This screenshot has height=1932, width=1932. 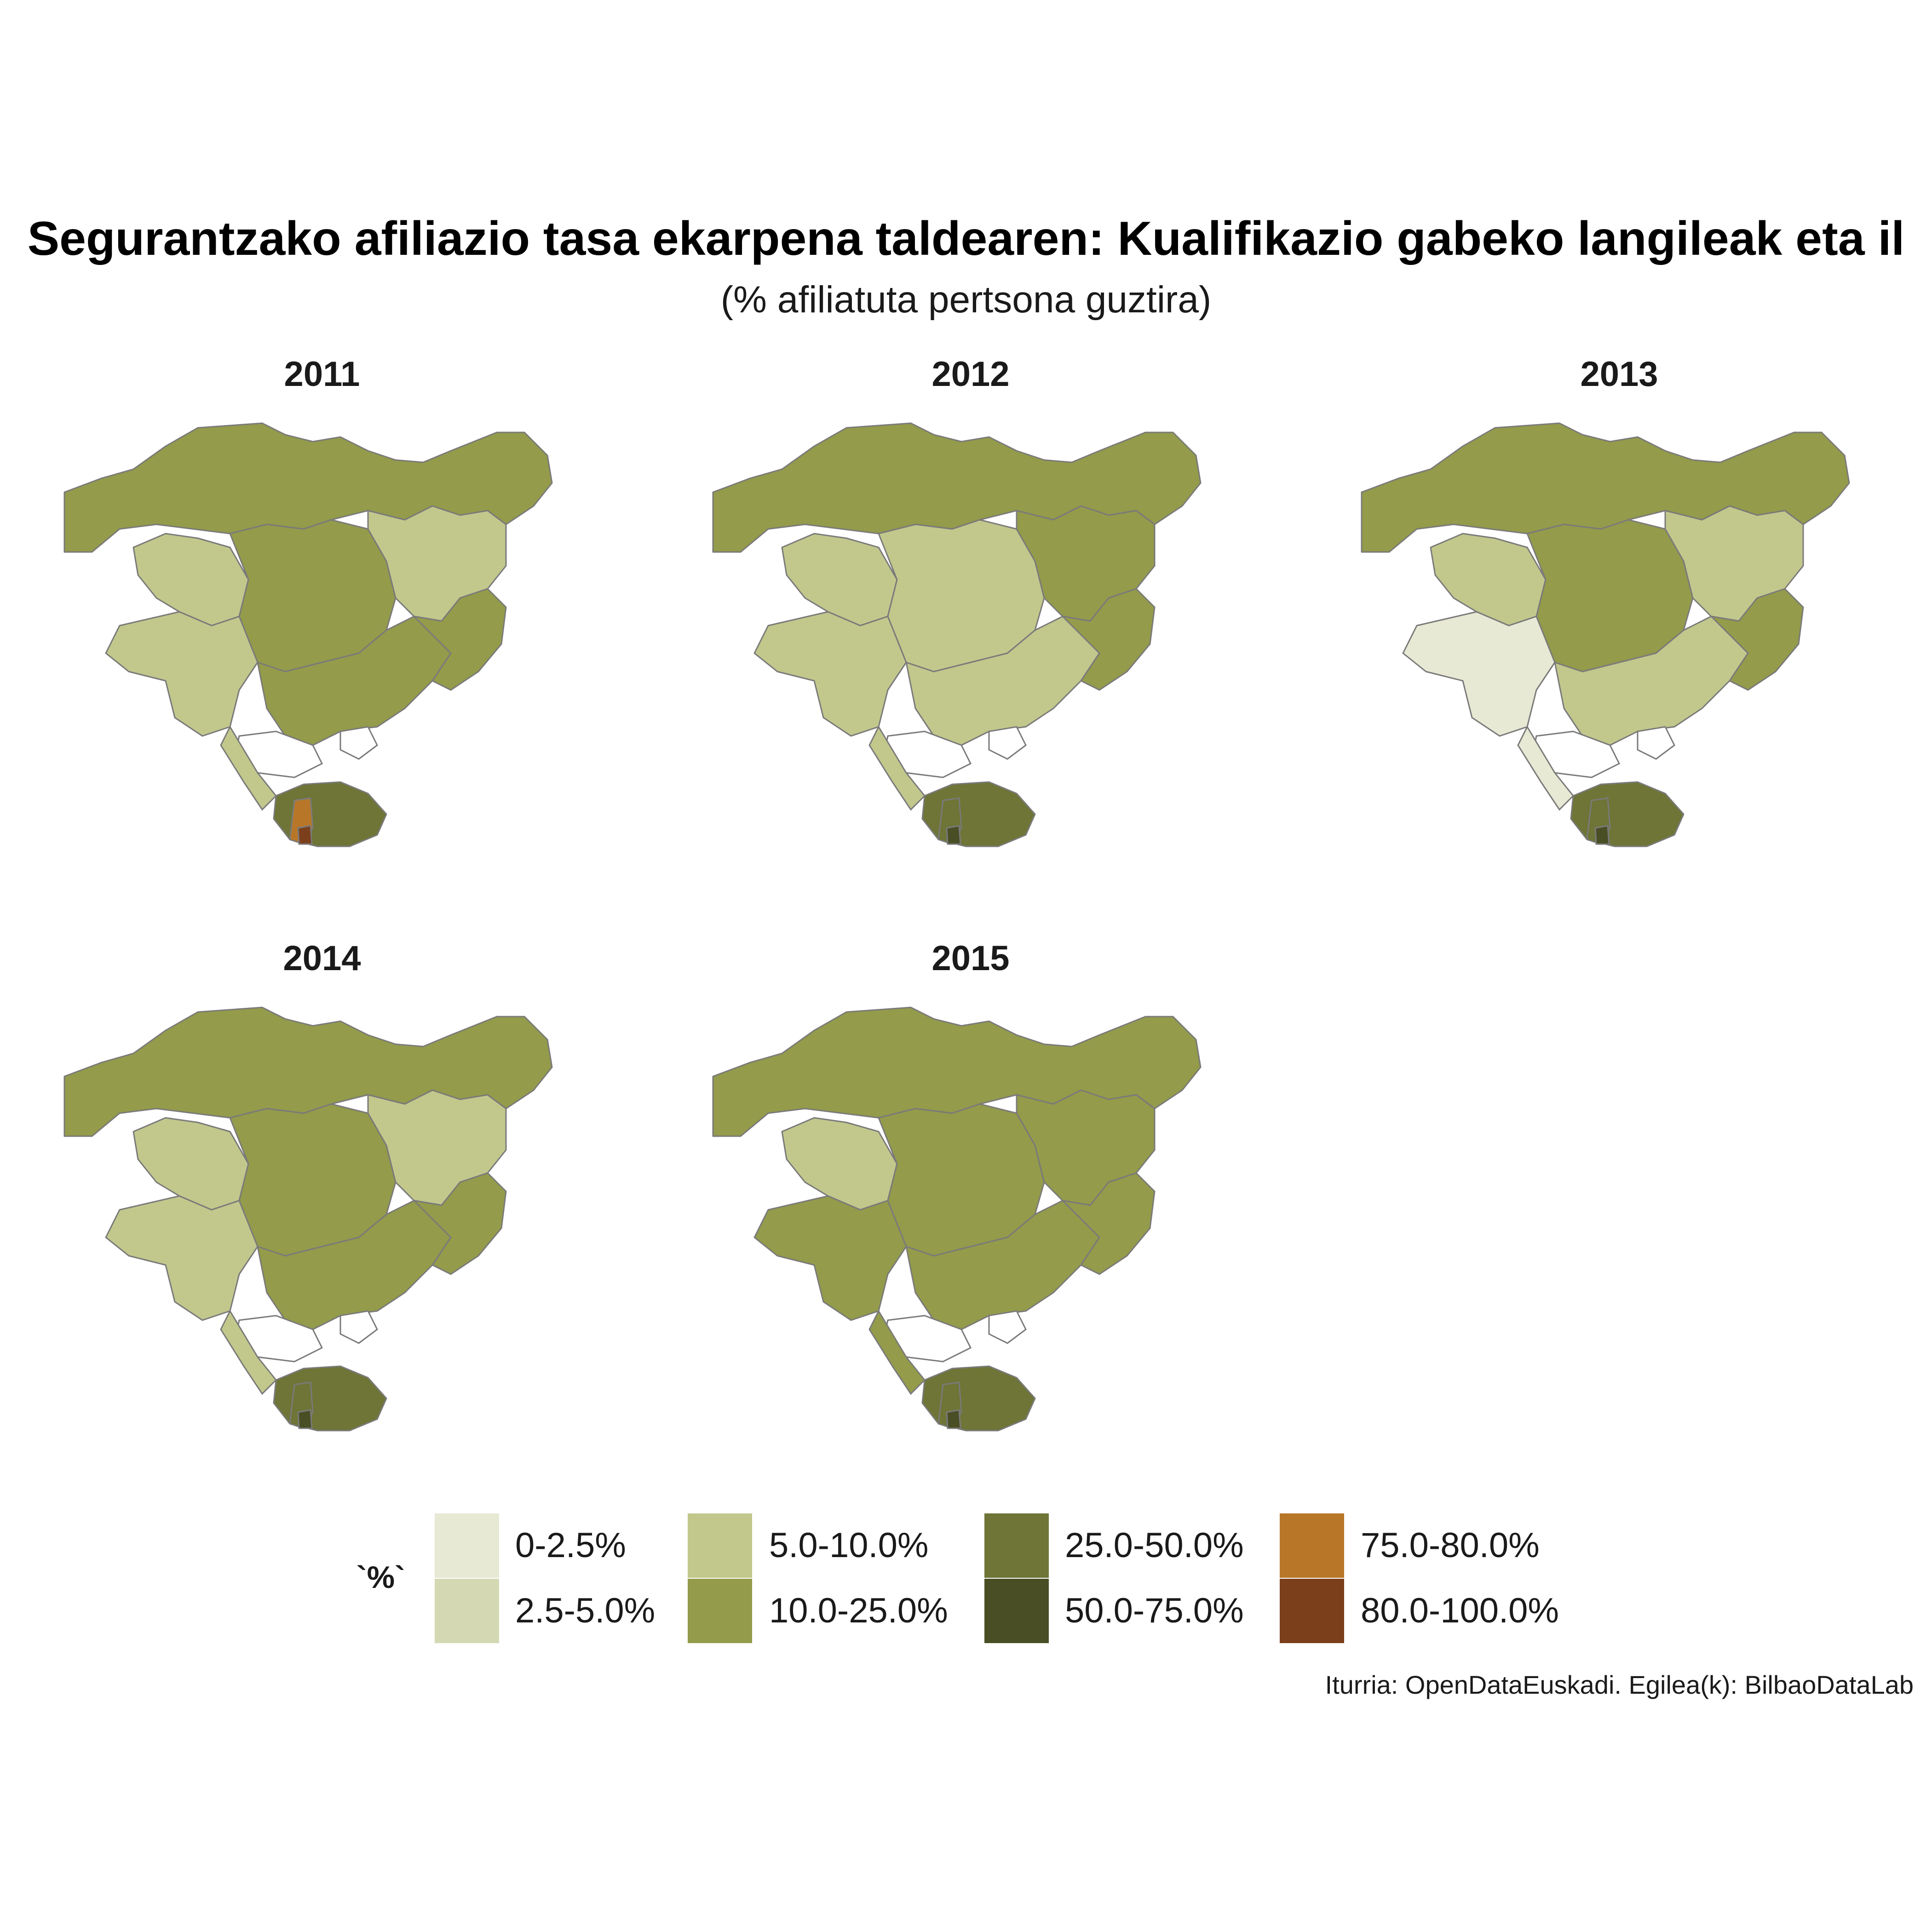 What do you see at coordinates (1546, 768) in the screenshot?
I see `region-southstrip-2013` at bounding box center [1546, 768].